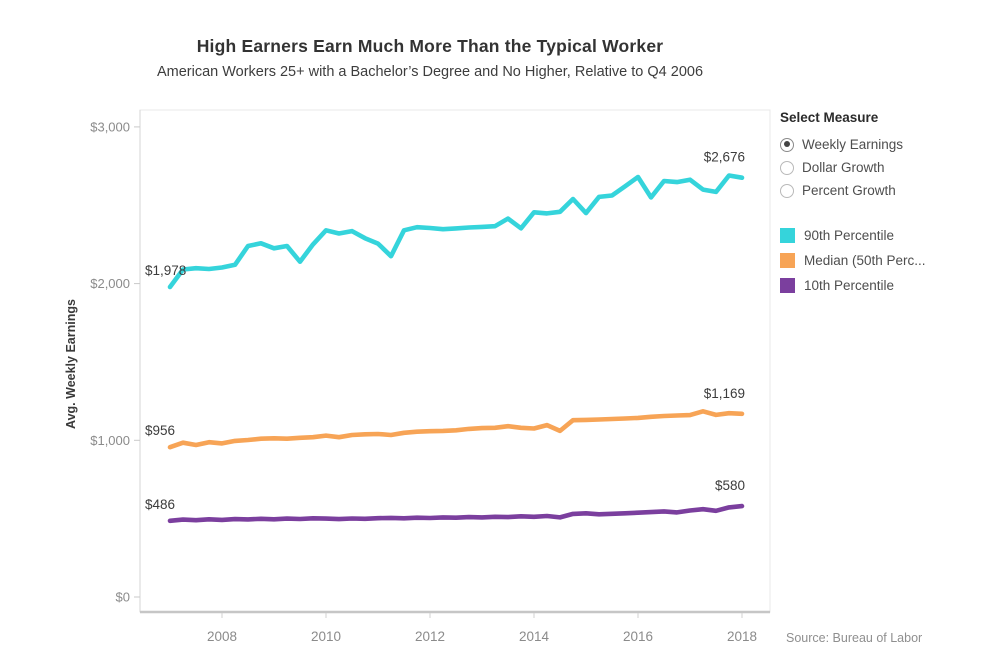 The height and width of the screenshot is (655, 998). Describe the element at coordinates (849, 285) in the screenshot. I see `legend-item-label: 10th Percentile` at that location.